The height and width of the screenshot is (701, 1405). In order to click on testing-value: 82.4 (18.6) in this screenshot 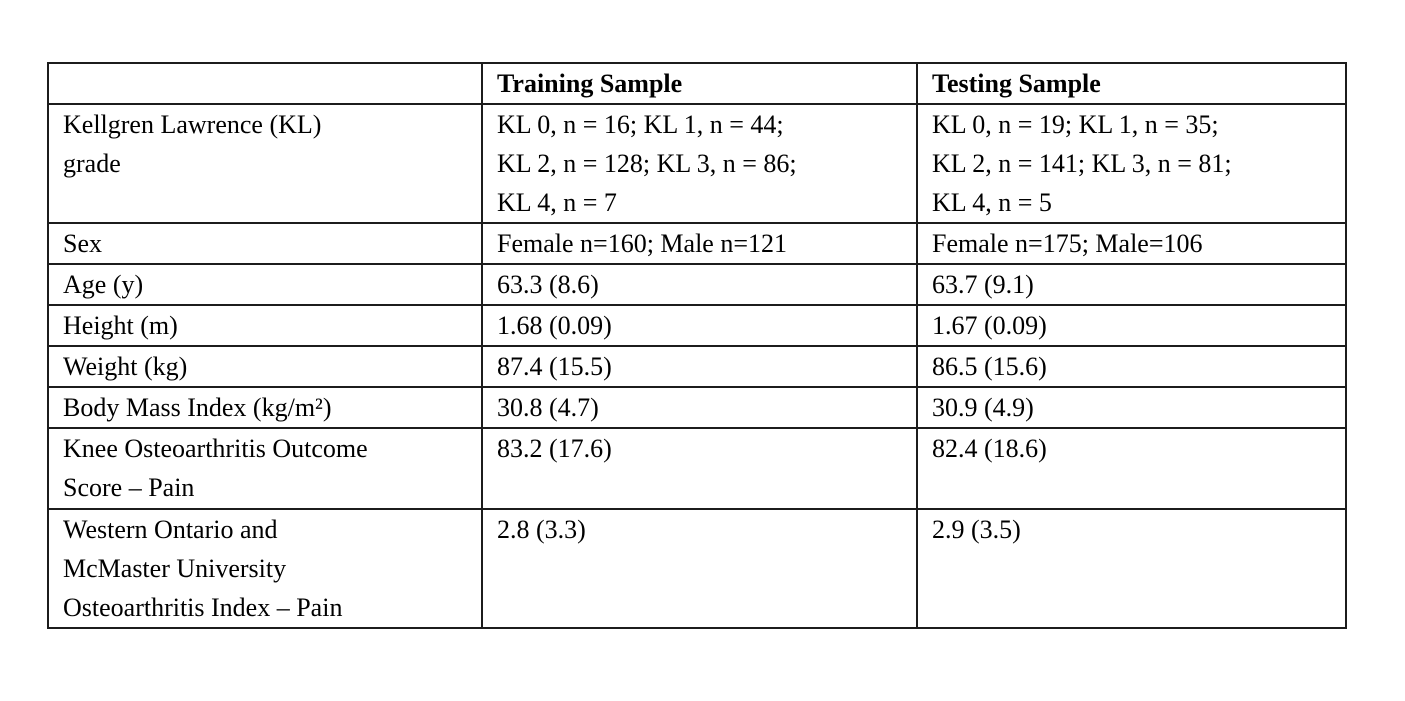, I will do `click(1131, 468)`.